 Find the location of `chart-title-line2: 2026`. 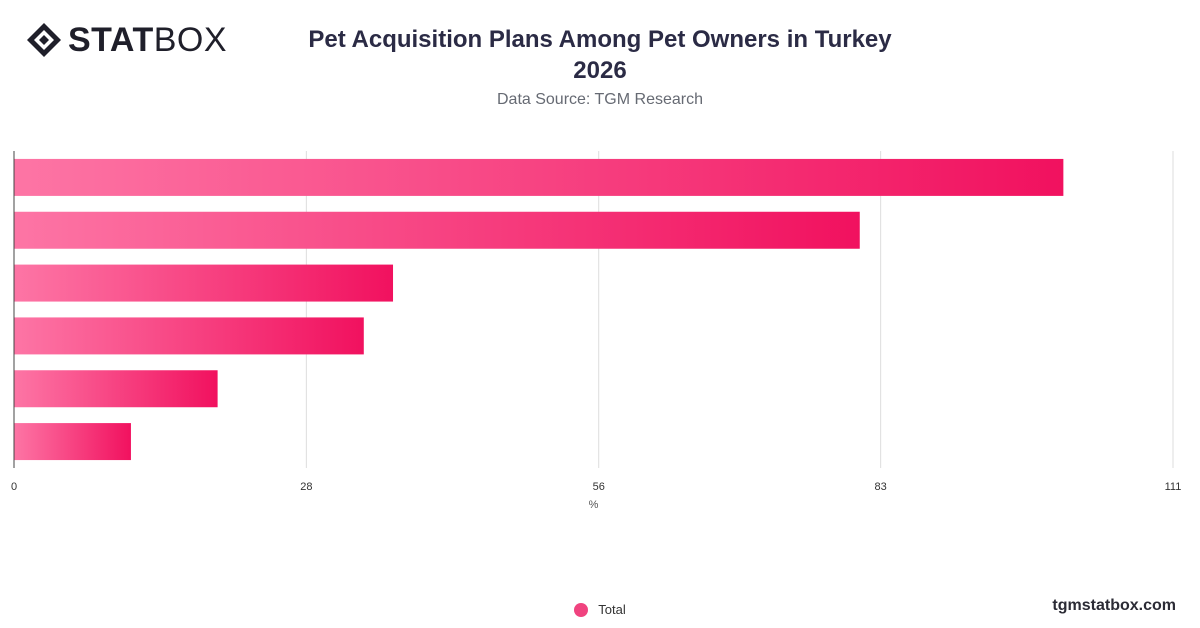

chart-title-line2: 2026 is located at coordinates (600, 70).